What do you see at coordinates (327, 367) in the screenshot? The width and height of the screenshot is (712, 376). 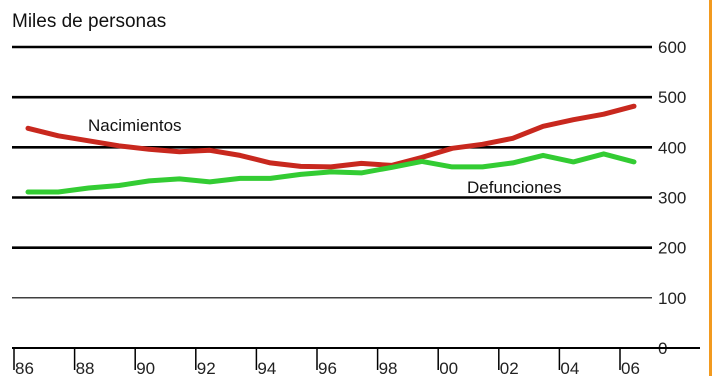 I see `x-tick-label: 96` at bounding box center [327, 367].